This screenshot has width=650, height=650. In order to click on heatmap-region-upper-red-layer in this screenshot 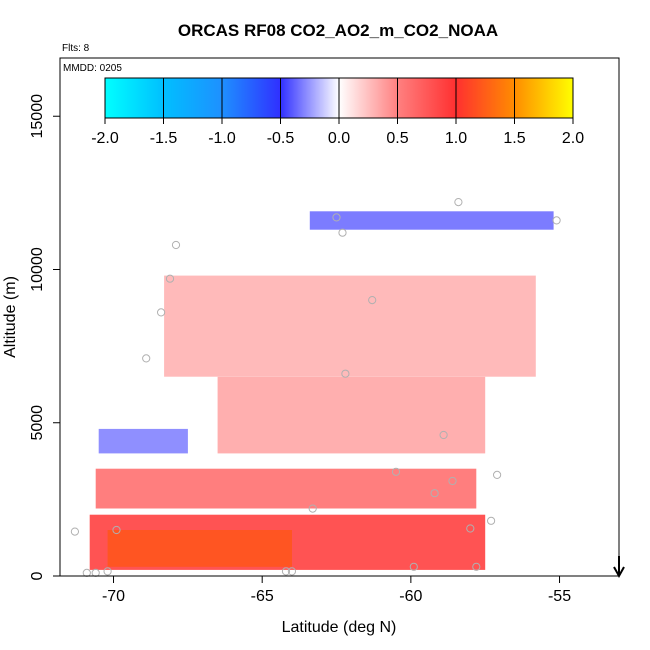, I will do `click(350, 326)`.